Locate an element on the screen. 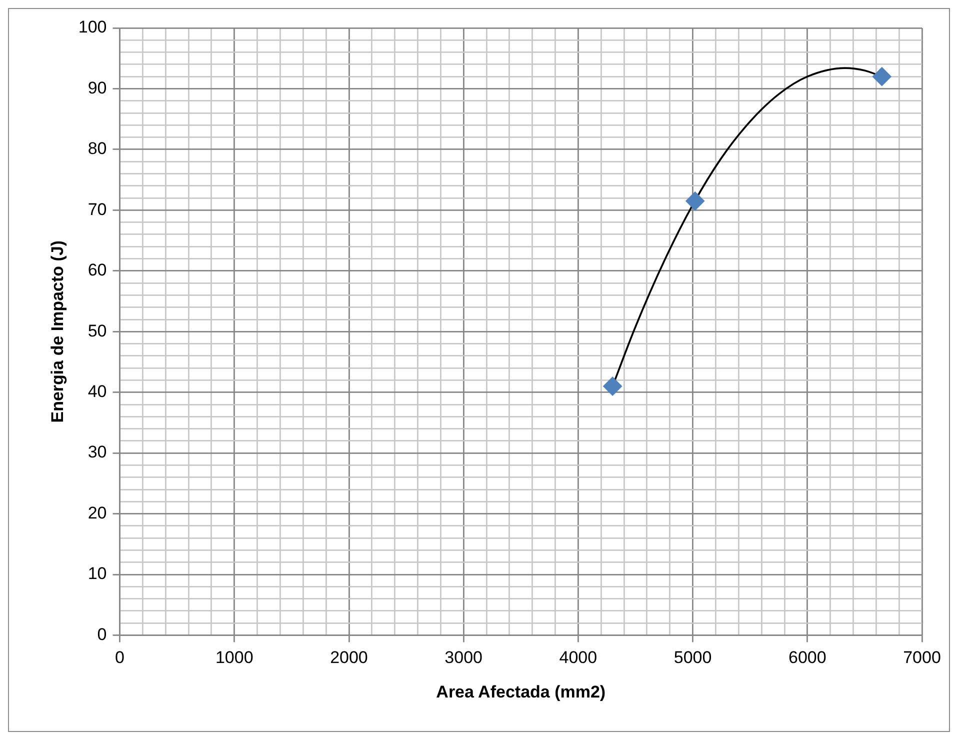 The width and height of the screenshot is (960, 741). x-tick-label: 5000 is located at coordinates (693, 658).